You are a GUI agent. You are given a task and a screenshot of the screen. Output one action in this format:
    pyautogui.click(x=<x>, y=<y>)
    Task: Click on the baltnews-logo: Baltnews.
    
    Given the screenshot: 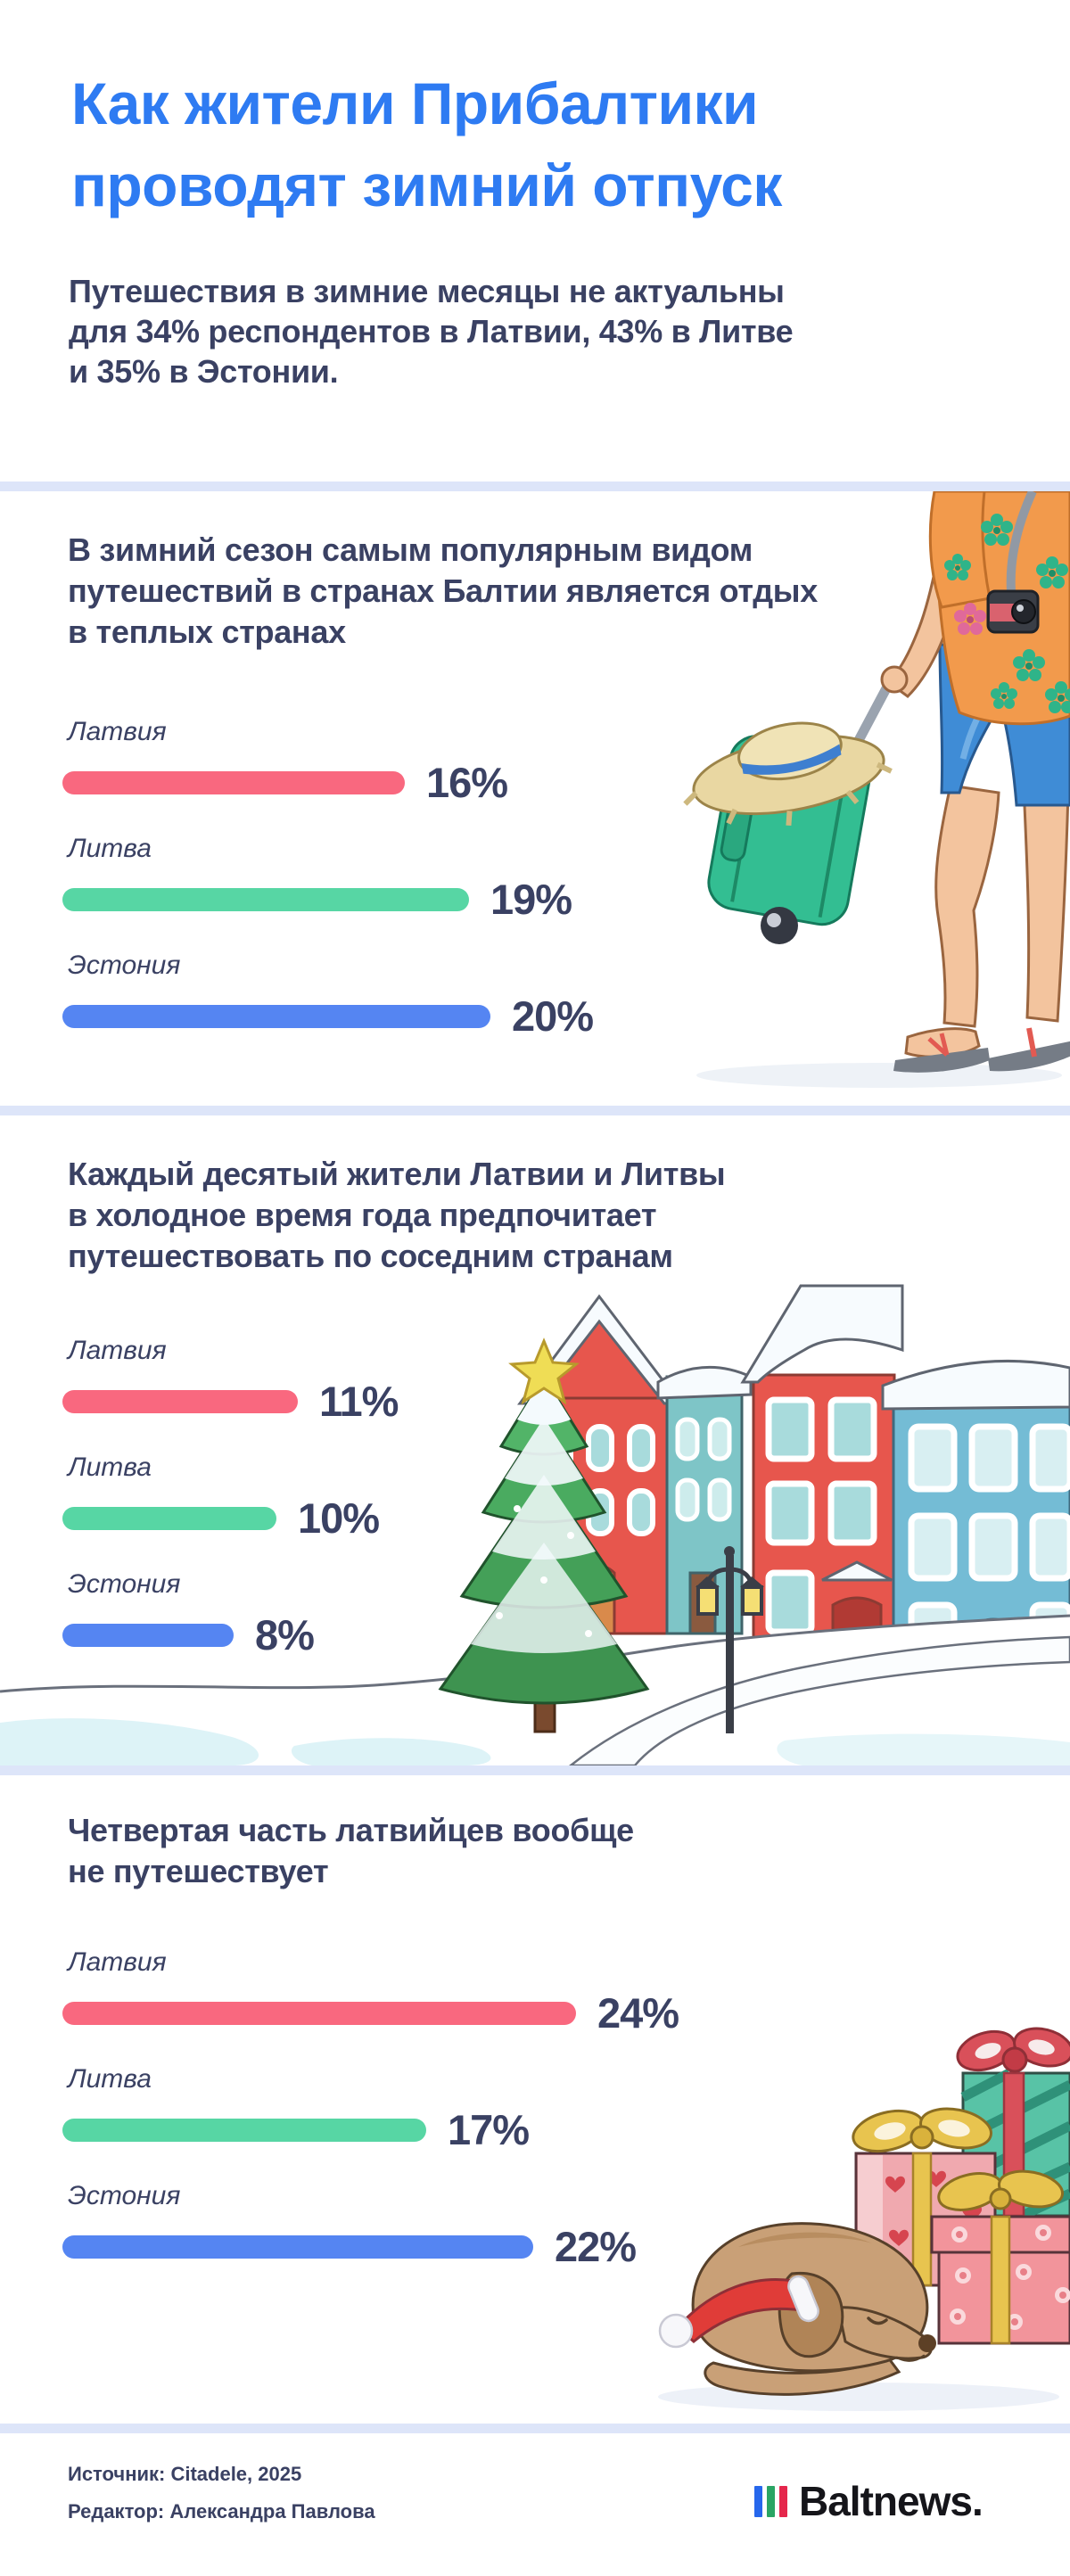 What is the action you would take?
    pyautogui.click(x=869, y=2501)
    